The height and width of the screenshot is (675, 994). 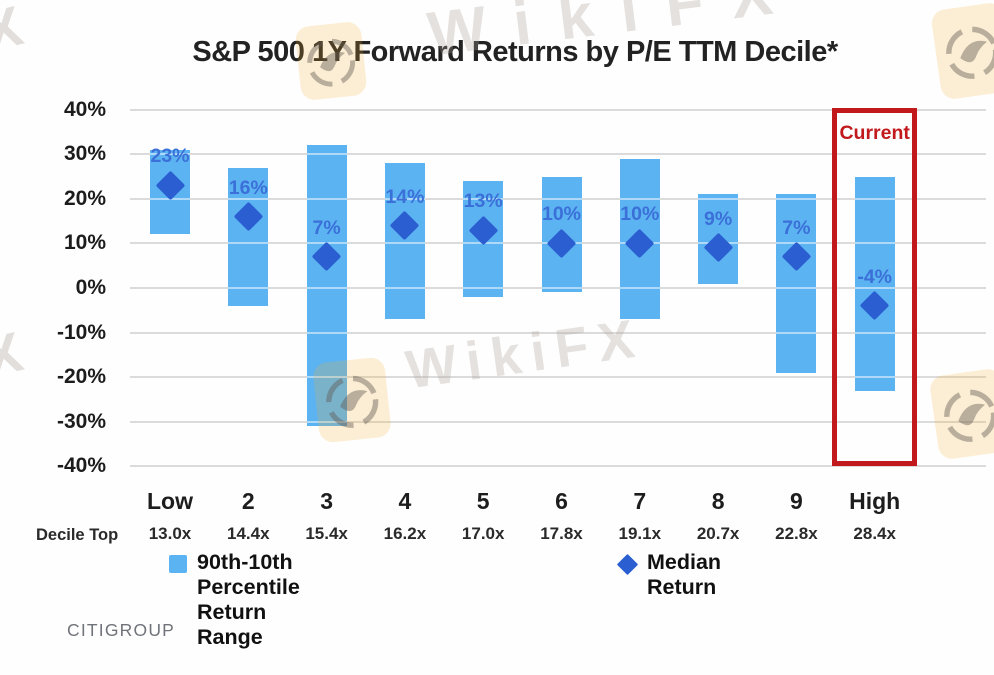 What do you see at coordinates (326, 501) in the screenshot?
I see `x-axis-category: 3` at bounding box center [326, 501].